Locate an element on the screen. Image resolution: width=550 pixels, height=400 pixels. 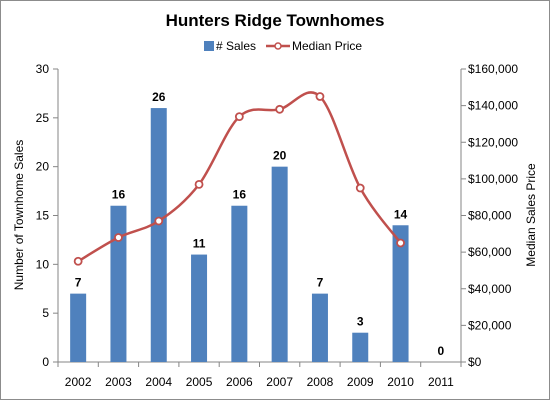
legend-label-price: Median Price is located at coordinates (327, 46).